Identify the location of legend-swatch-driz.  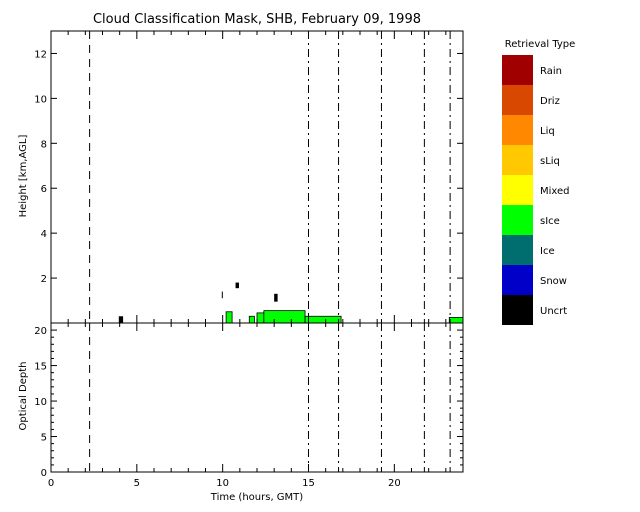
(517, 100).